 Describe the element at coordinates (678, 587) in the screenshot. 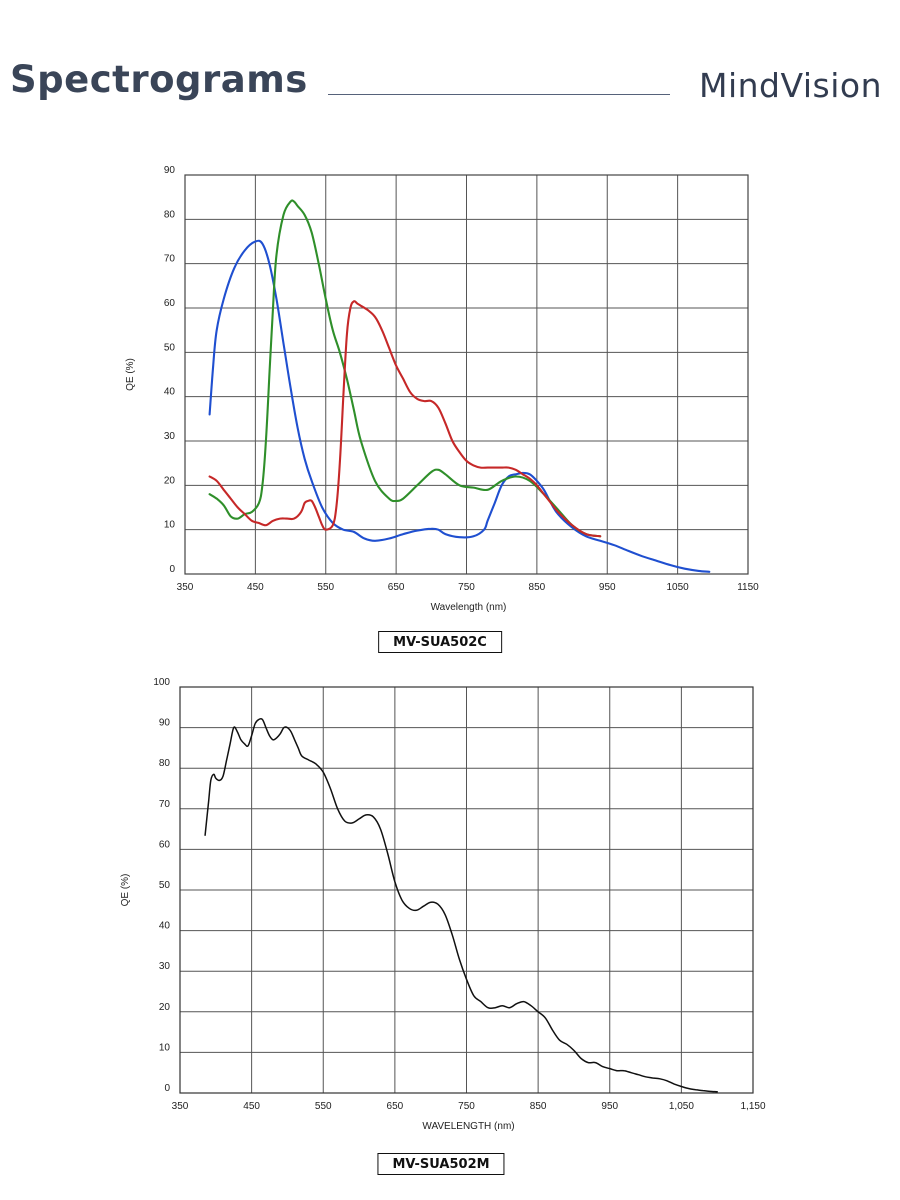

I see `x-tick-label: 1050` at that location.